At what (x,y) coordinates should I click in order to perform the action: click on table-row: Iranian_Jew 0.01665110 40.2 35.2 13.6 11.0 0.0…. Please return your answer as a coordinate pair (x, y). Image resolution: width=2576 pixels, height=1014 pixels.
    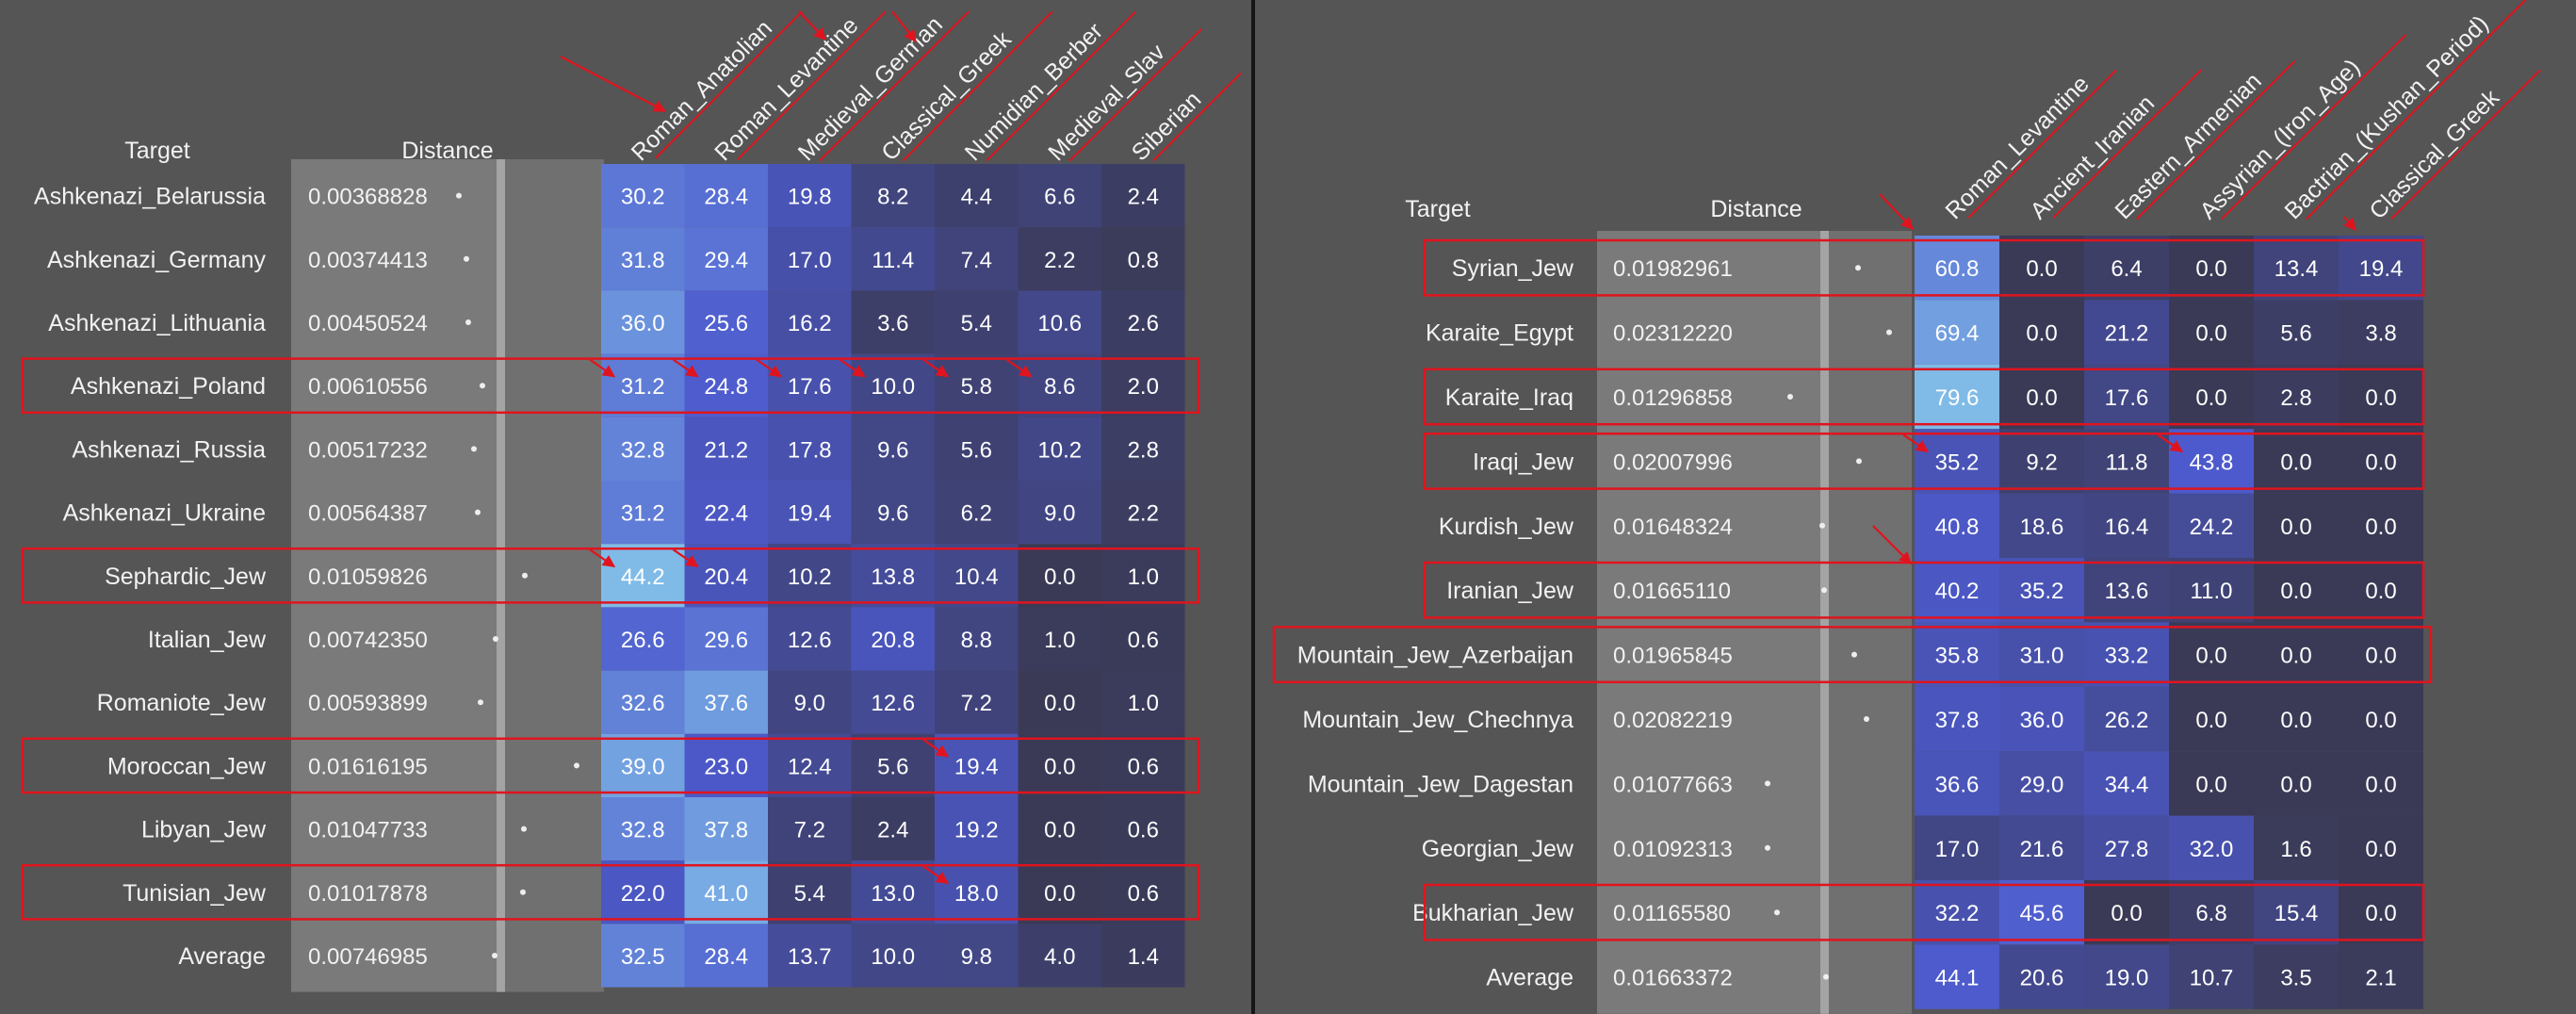
    Looking at the image, I should click on (1924, 590).